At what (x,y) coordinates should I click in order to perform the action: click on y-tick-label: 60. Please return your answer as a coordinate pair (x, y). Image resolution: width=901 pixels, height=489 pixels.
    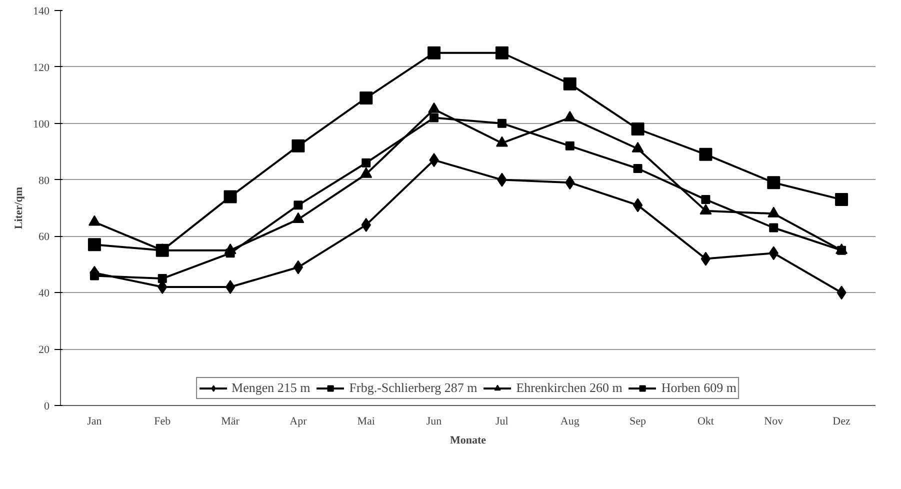
    Looking at the image, I should click on (44, 237).